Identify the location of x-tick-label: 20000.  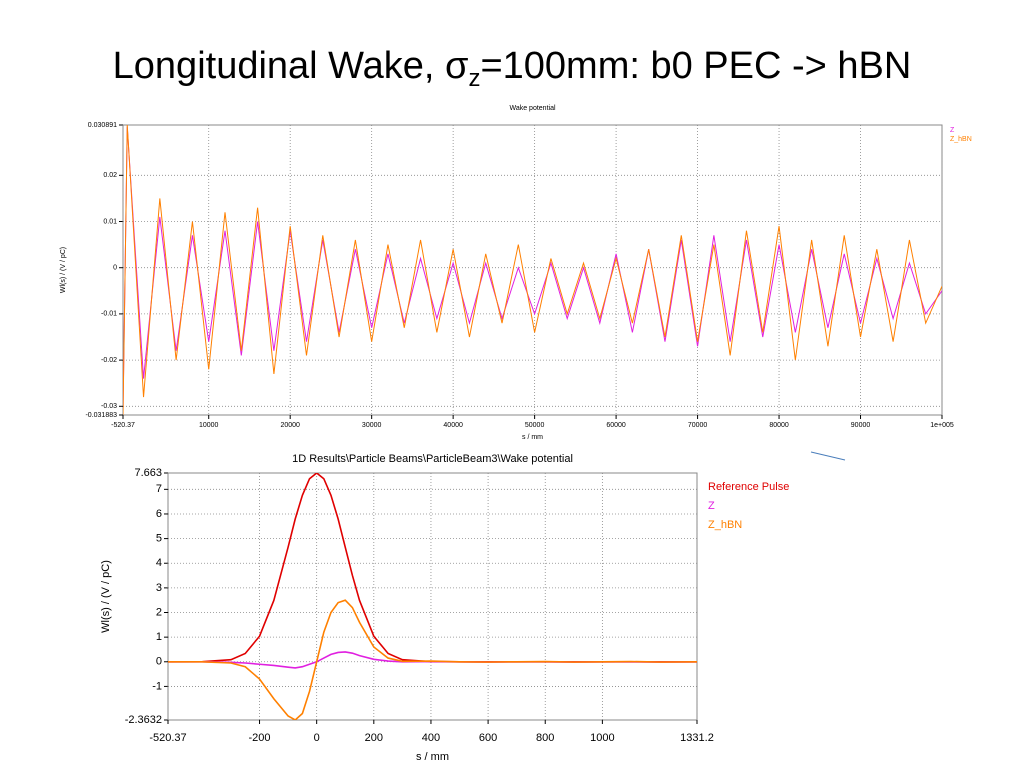
(290, 425).